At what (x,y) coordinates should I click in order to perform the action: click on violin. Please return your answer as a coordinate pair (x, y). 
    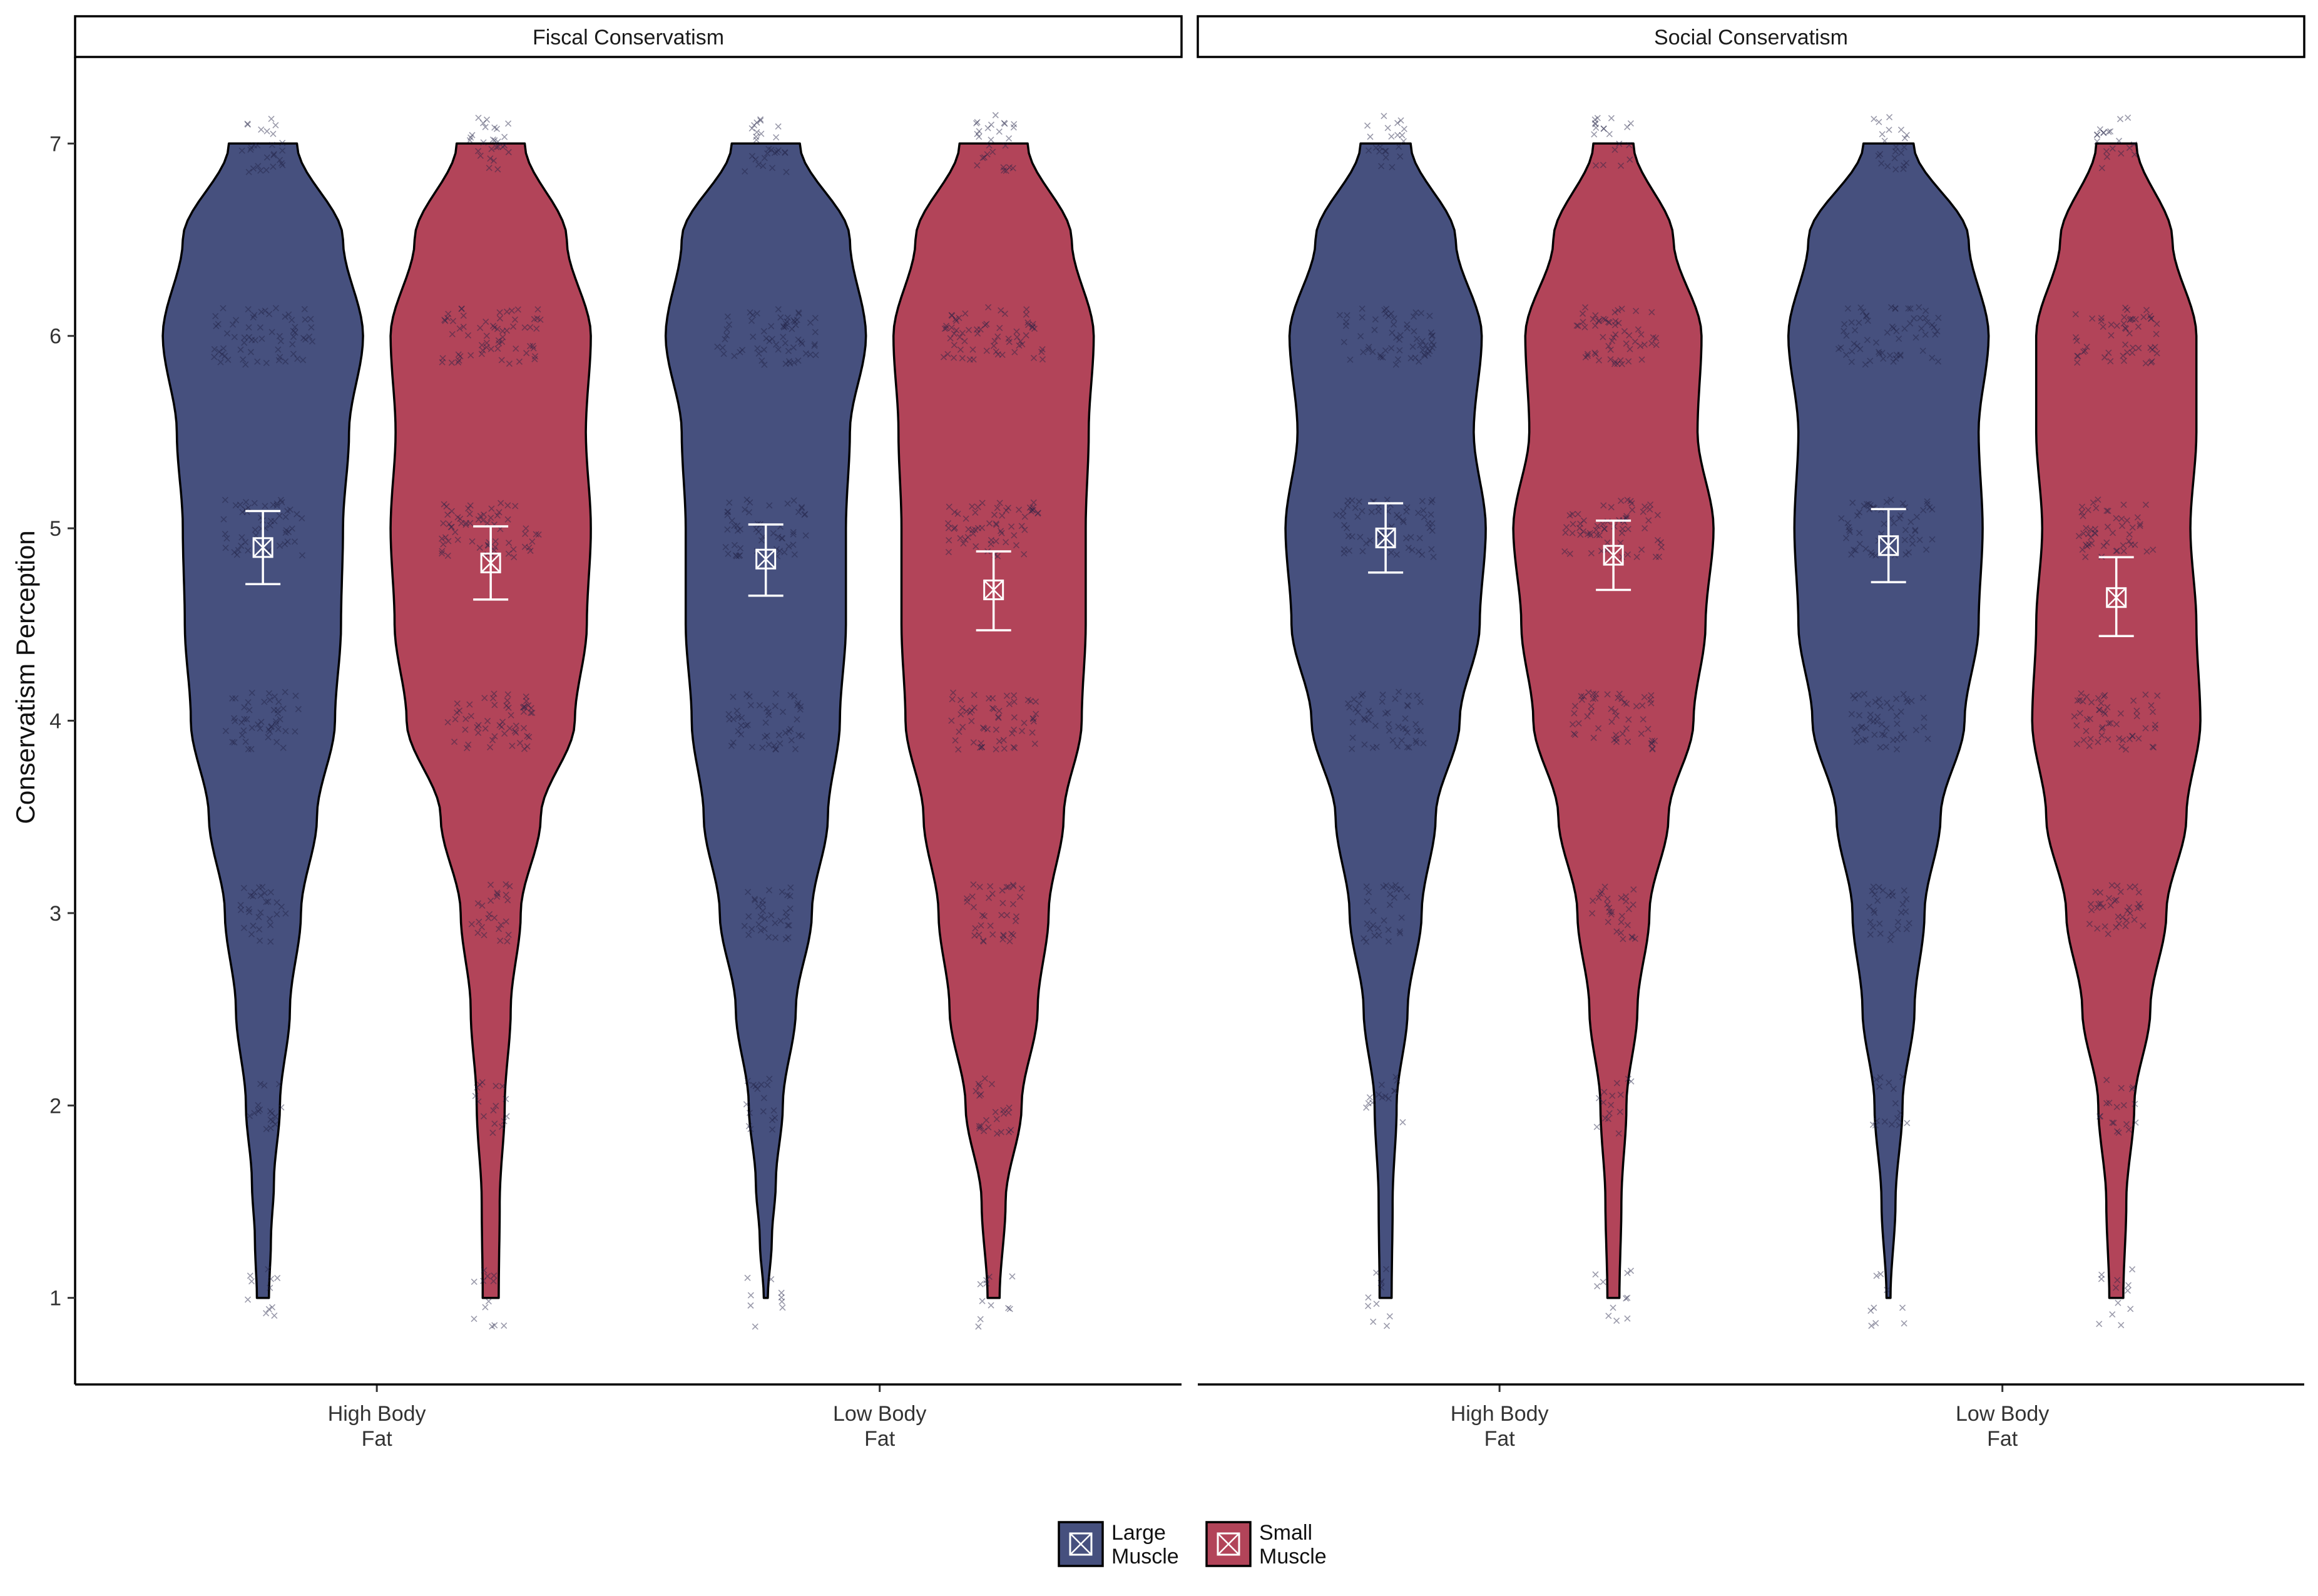
    Looking at the image, I should click on (2116, 720).